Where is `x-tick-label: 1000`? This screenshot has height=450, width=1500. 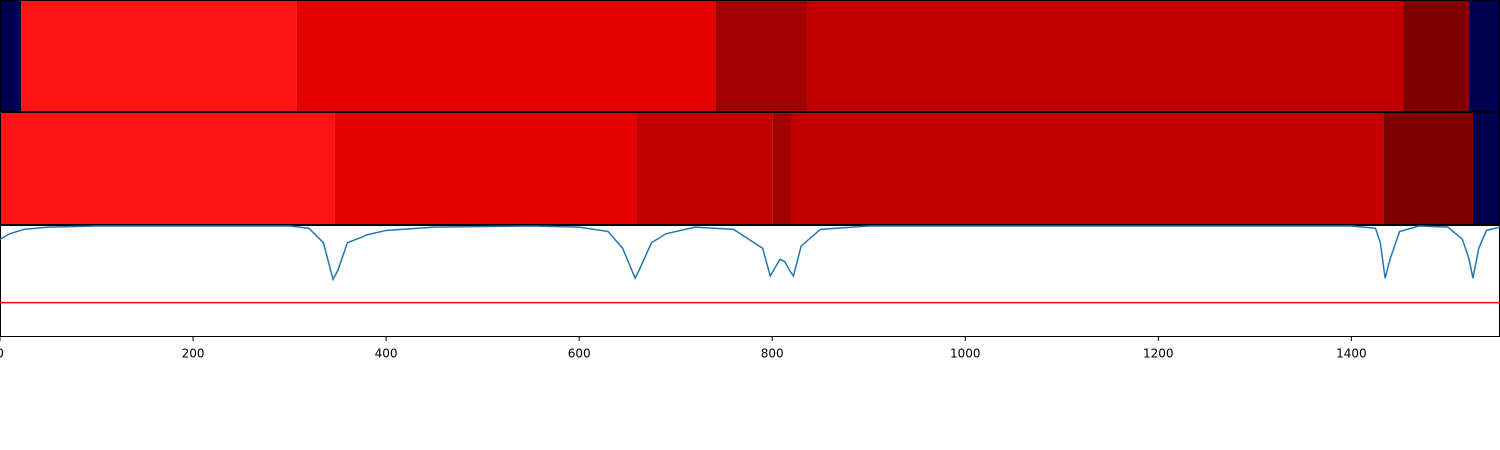
x-tick-label: 1000 is located at coordinates (965, 354).